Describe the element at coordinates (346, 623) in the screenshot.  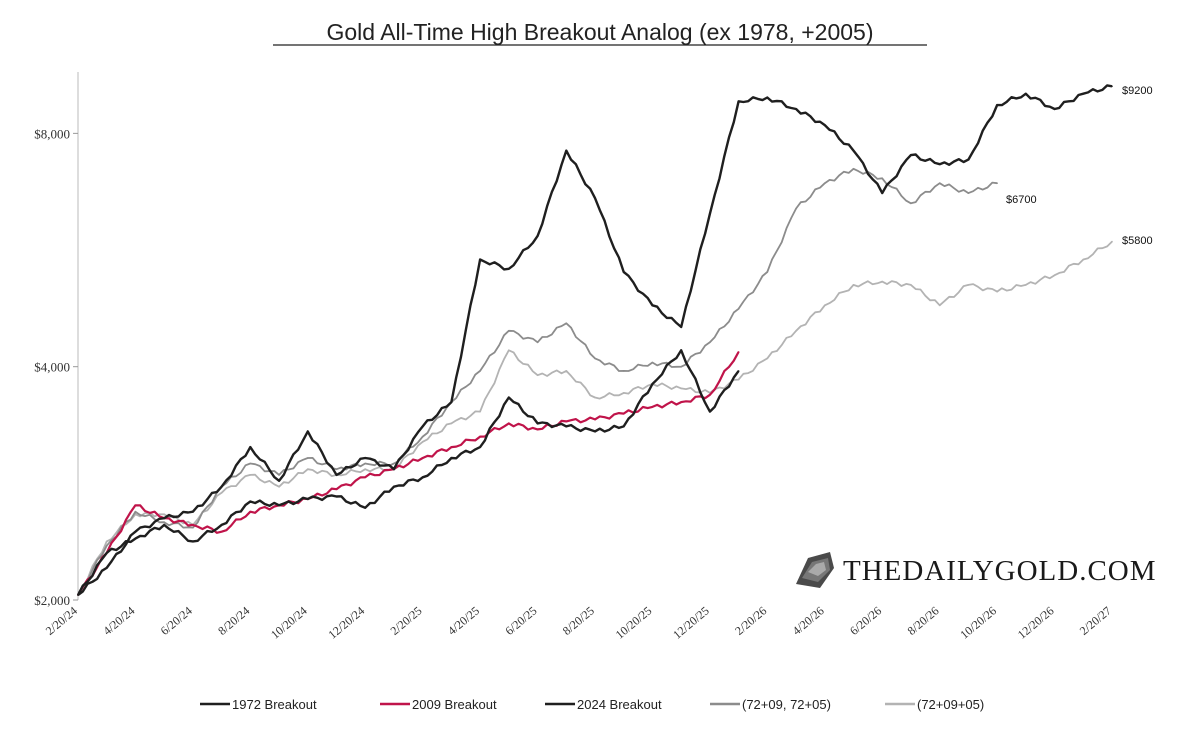
I see `x-tick-label: 12/20/24` at that location.